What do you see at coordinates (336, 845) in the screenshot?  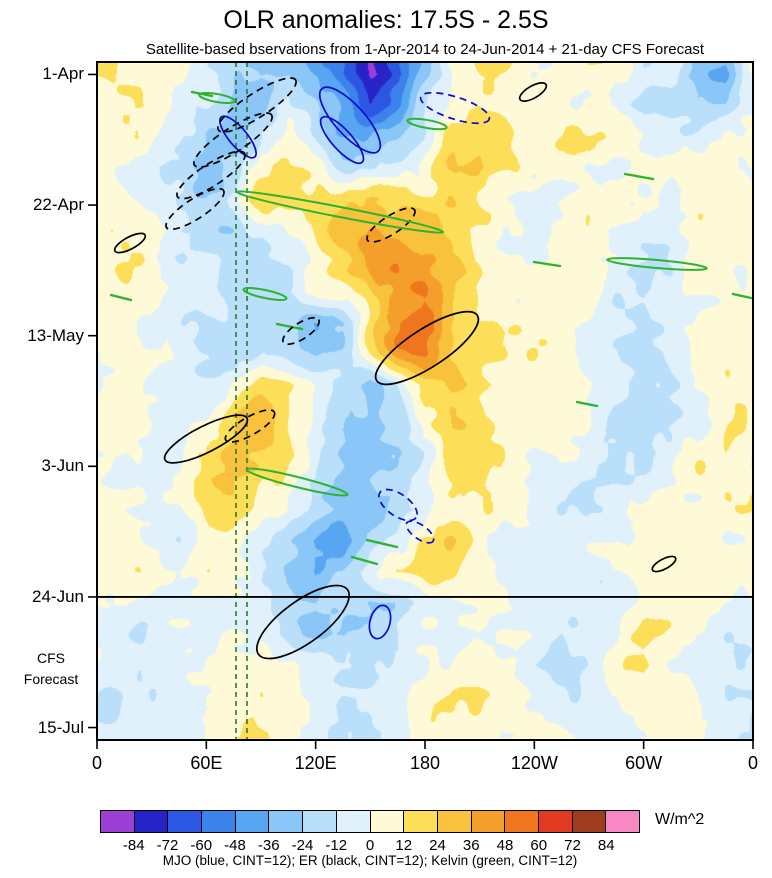 I see `colorbar-tick-label: -12` at bounding box center [336, 845].